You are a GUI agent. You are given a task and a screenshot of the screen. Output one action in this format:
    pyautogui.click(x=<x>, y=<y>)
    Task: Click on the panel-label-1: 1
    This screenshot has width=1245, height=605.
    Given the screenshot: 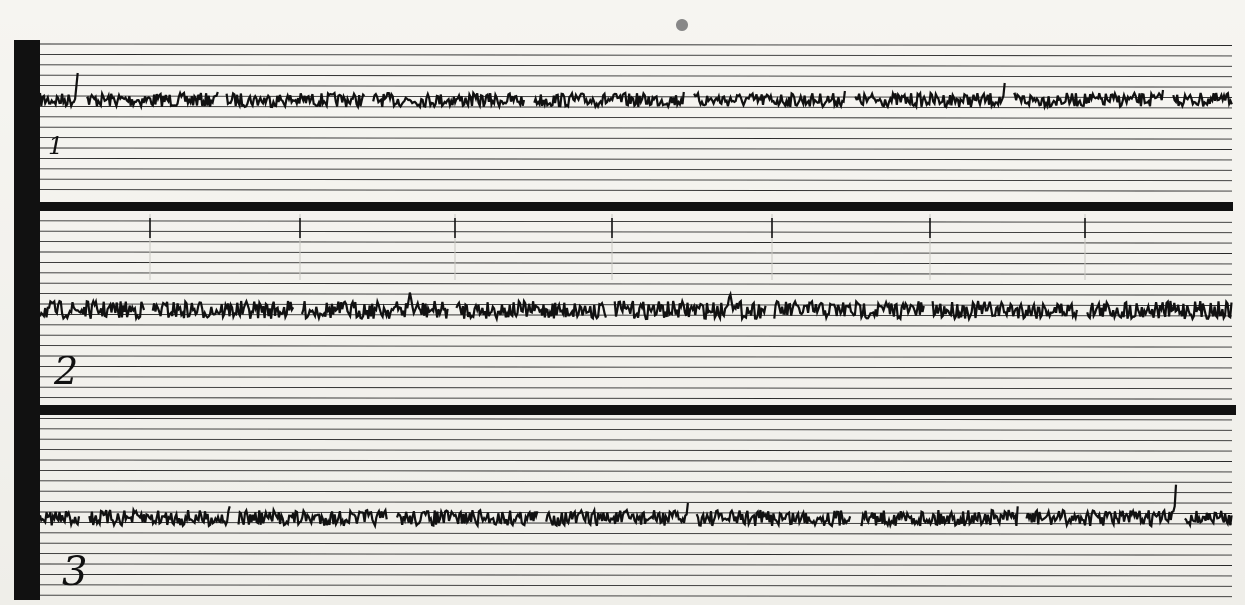 What is the action you would take?
    pyautogui.click(x=56, y=146)
    